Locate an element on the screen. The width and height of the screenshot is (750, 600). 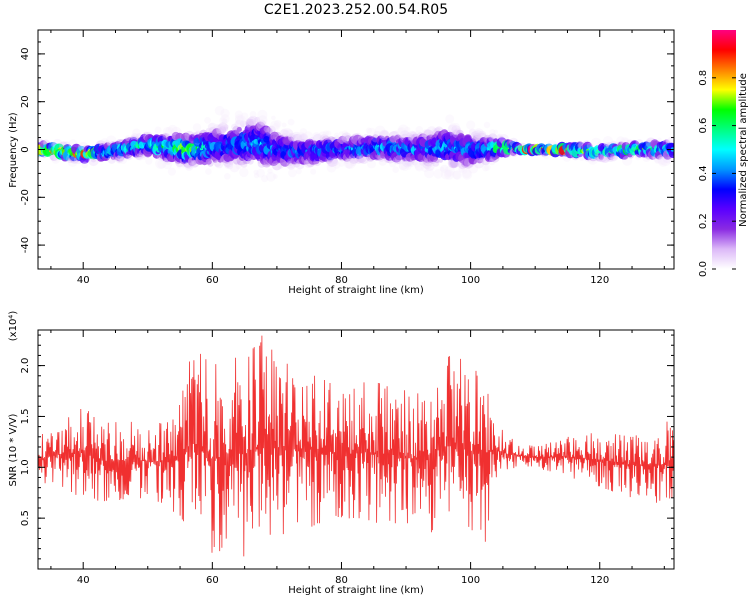
snr-ytick-label: 1.0 is located at coordinates (25, 467).